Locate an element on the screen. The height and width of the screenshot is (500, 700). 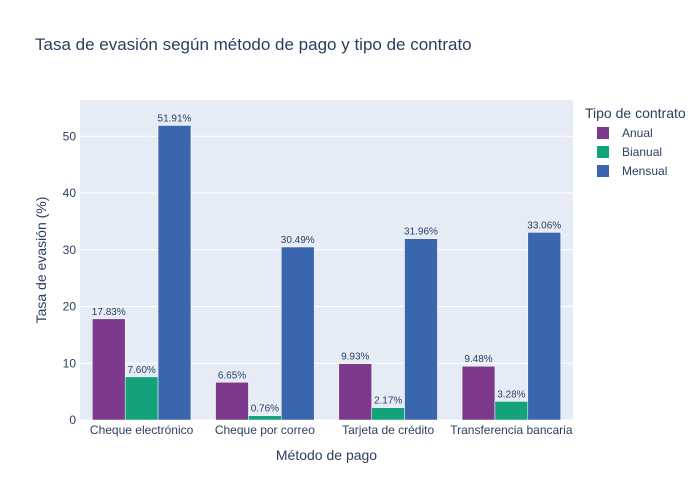
y-tick-label: 20 is located at coordinates (70, 307).